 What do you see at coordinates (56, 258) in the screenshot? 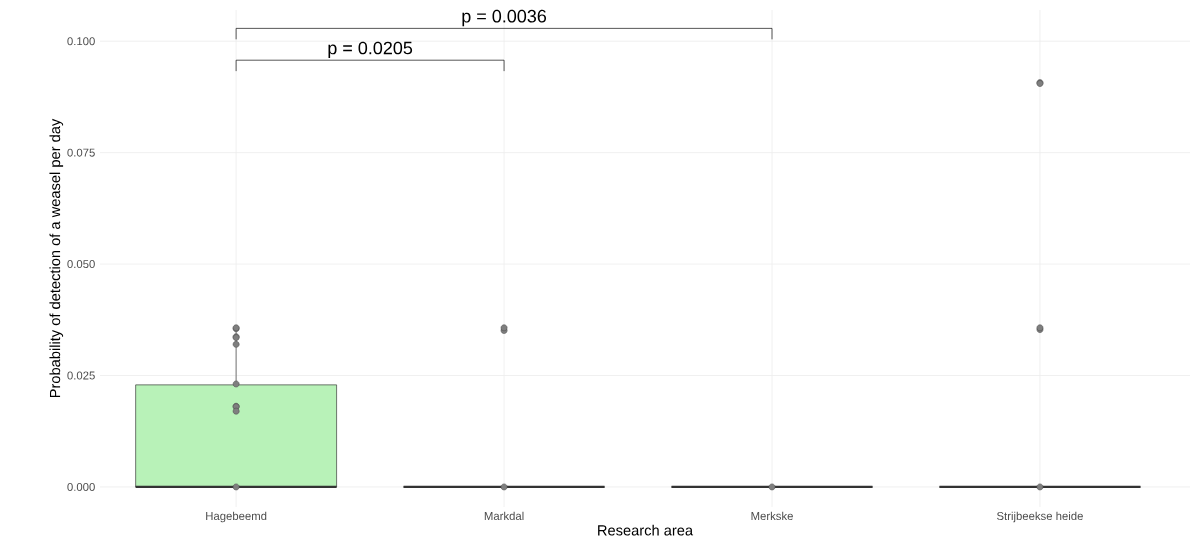
I see `y-axis-title: Probability of detection of a weasel per day` at bounding box center [56, 258].